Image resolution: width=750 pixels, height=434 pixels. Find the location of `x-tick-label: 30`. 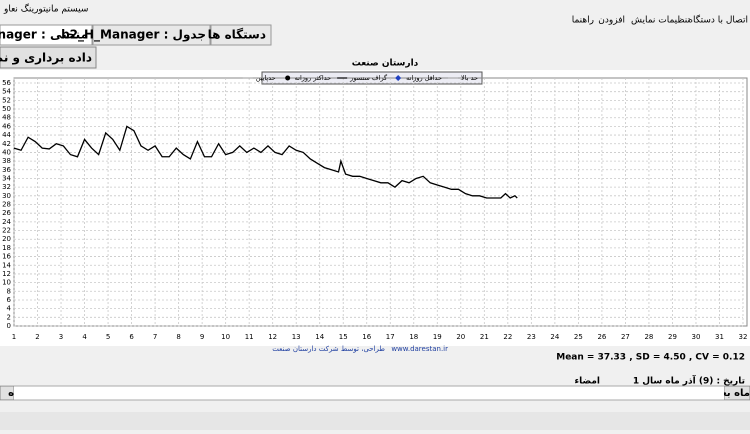

x-tick-label: 30 is located at coordinates (696, 337).